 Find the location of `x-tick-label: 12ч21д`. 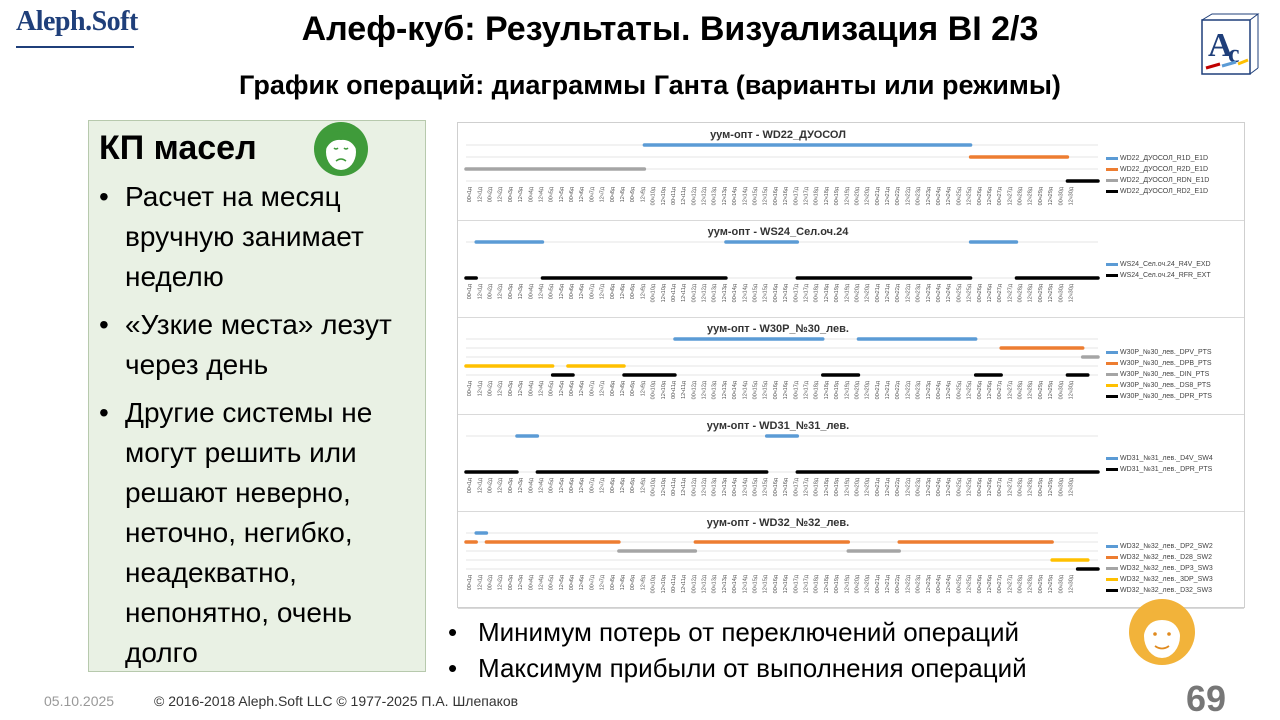

x-tick-label: 12ч21д is located at coordinates (888, 389).